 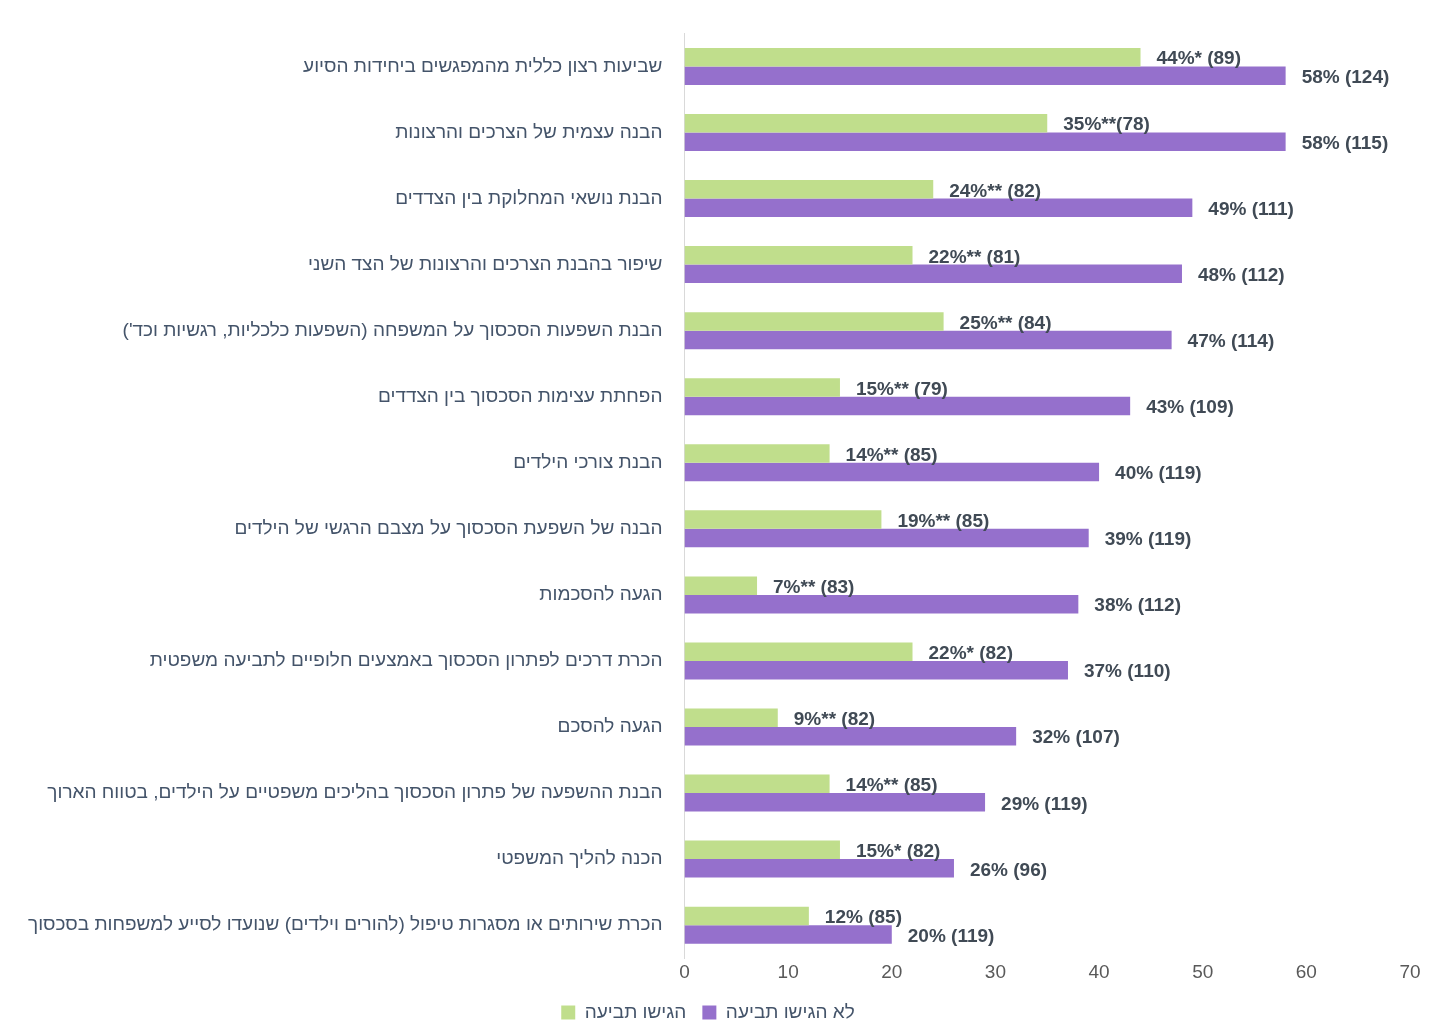 I want to click on y-tick-label: הגעה להסכמות, so click(x=601, y=594).